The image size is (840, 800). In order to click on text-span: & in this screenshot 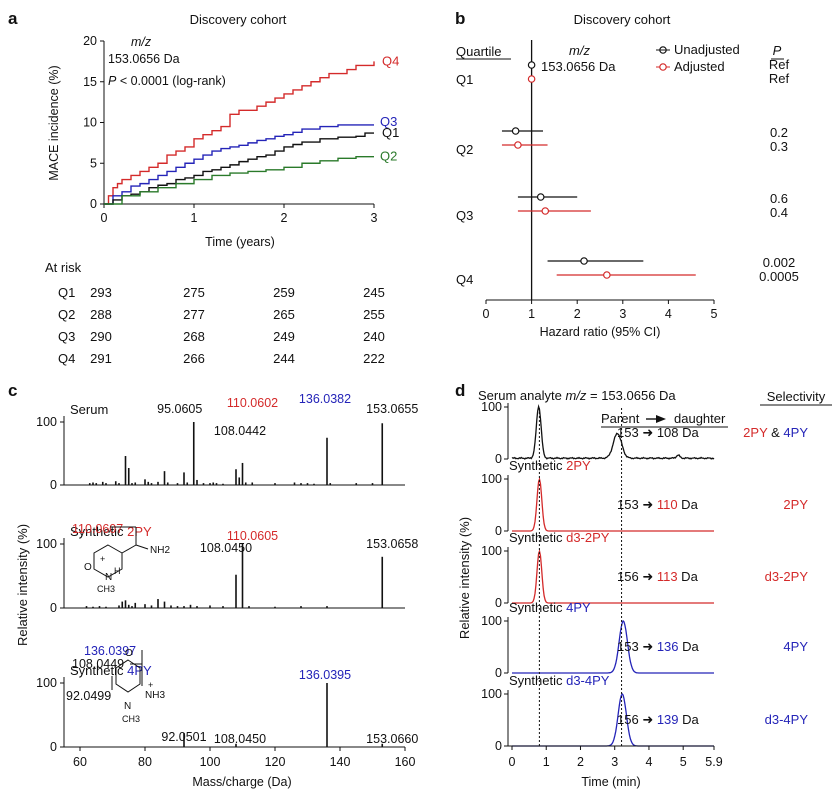, I will do `click(776, 432)`.